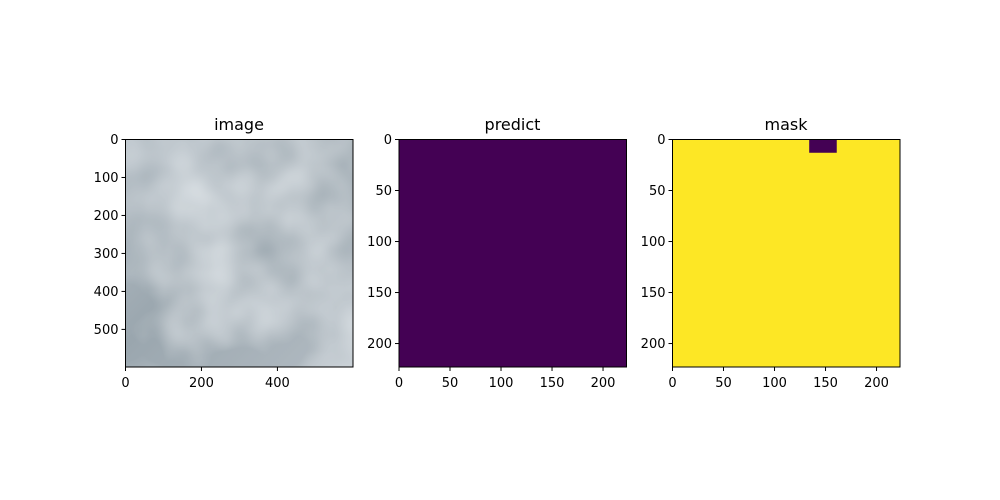  I want to click on x-axis: 0 200 400, so click(205, 379).